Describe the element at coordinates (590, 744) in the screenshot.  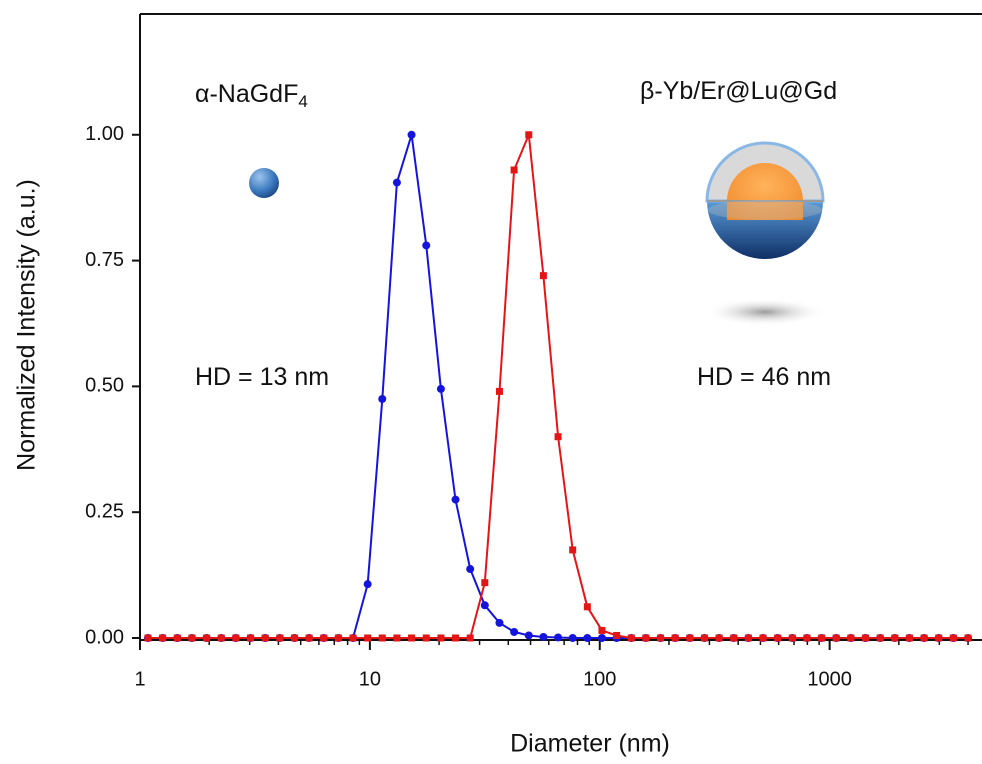
I see `x-axis-title: Diameter (nm)` at that location.